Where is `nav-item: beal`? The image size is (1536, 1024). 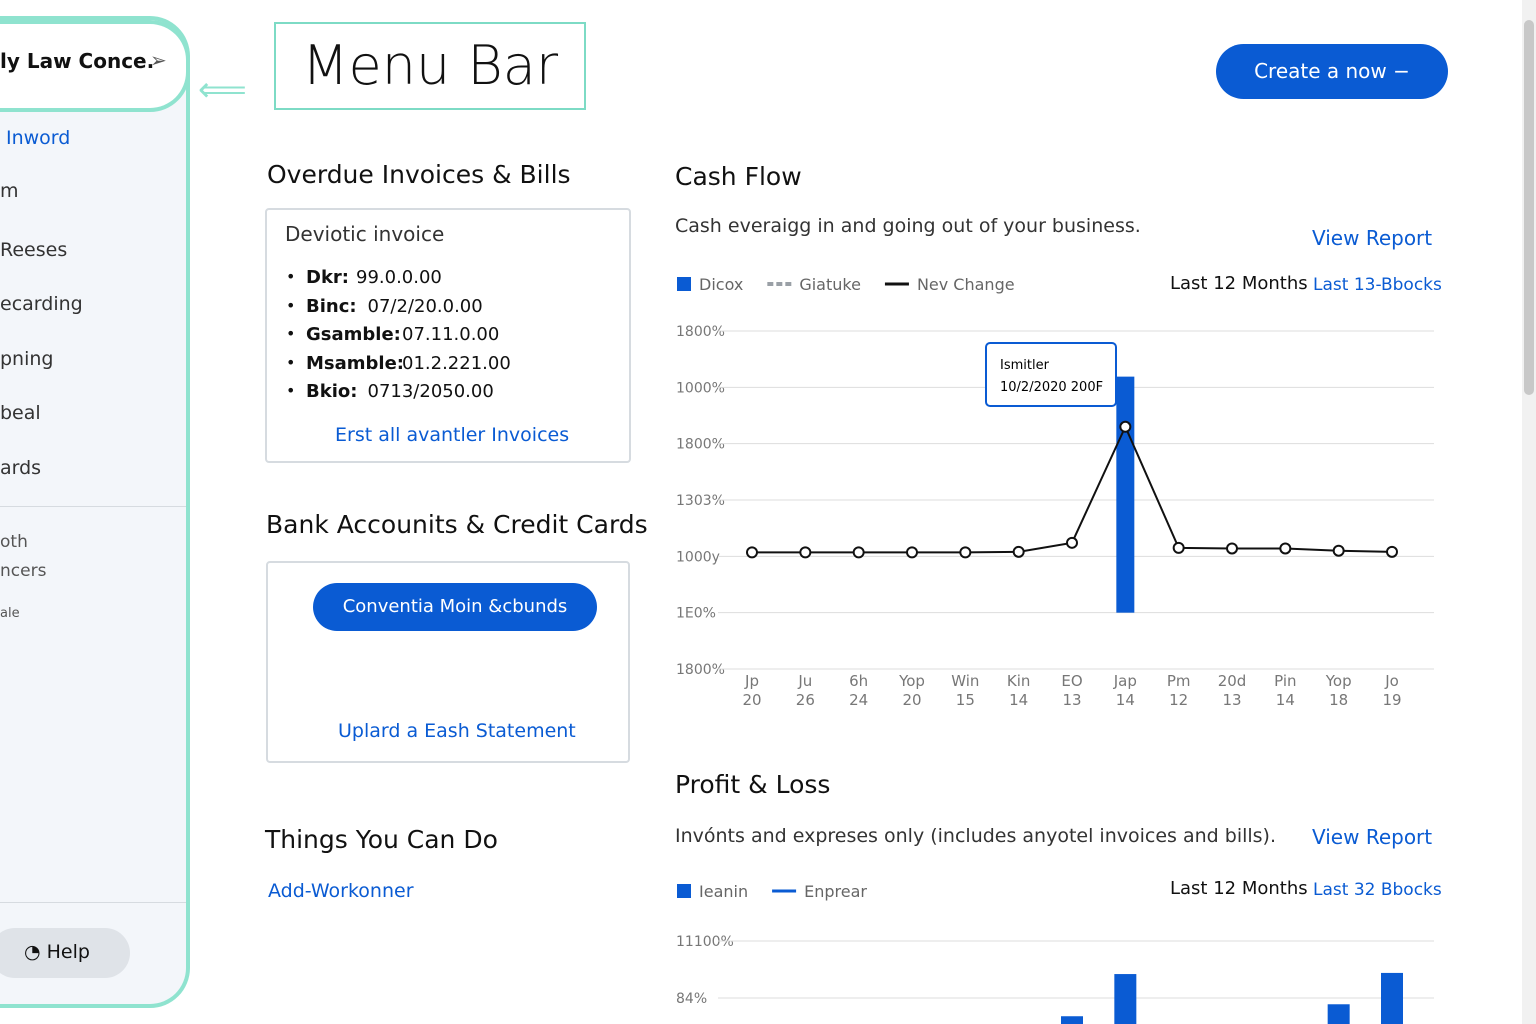
nav-item: beal is located at coordinates (20, 413).